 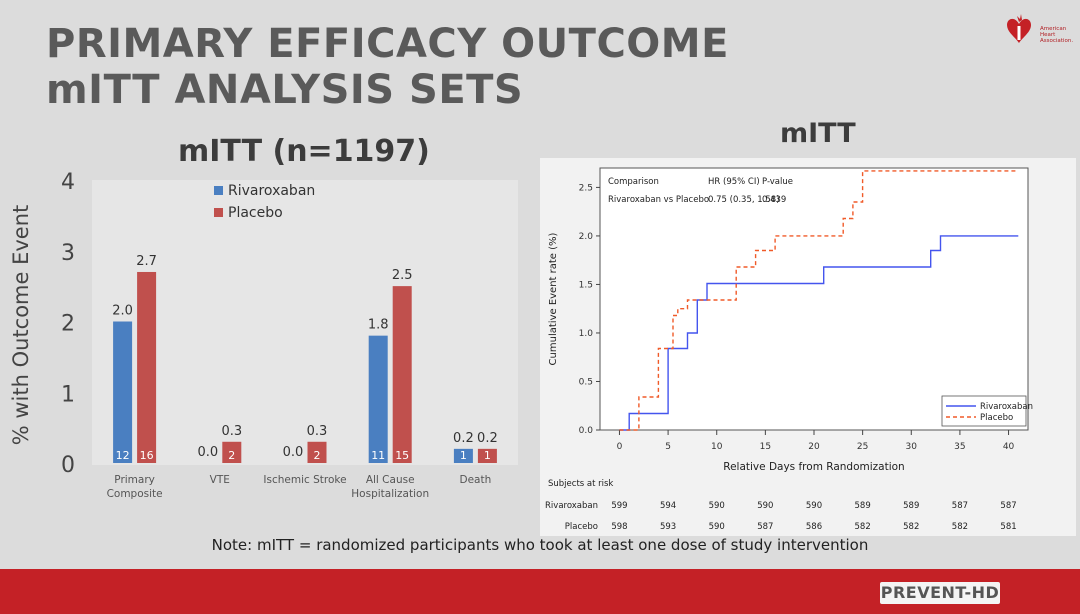 I want to click on count-label: 11, so click(x=378, y=455).